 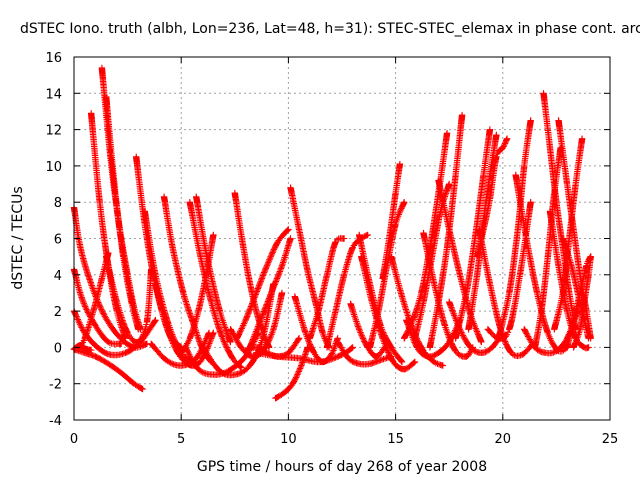 I want to click on y-tick-label: 16, so click(x=53, y=58).